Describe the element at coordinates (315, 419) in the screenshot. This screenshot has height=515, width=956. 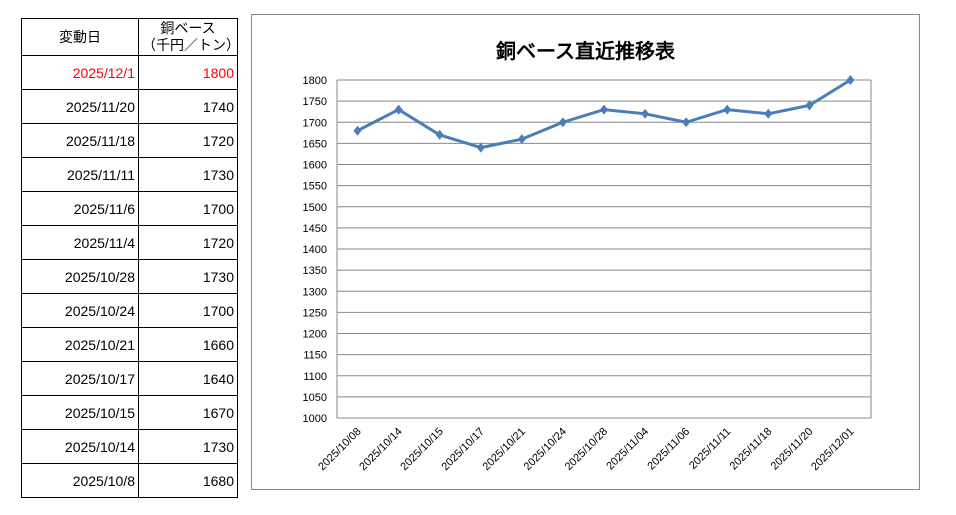
I see `y-tick-label: 1000` at that location.